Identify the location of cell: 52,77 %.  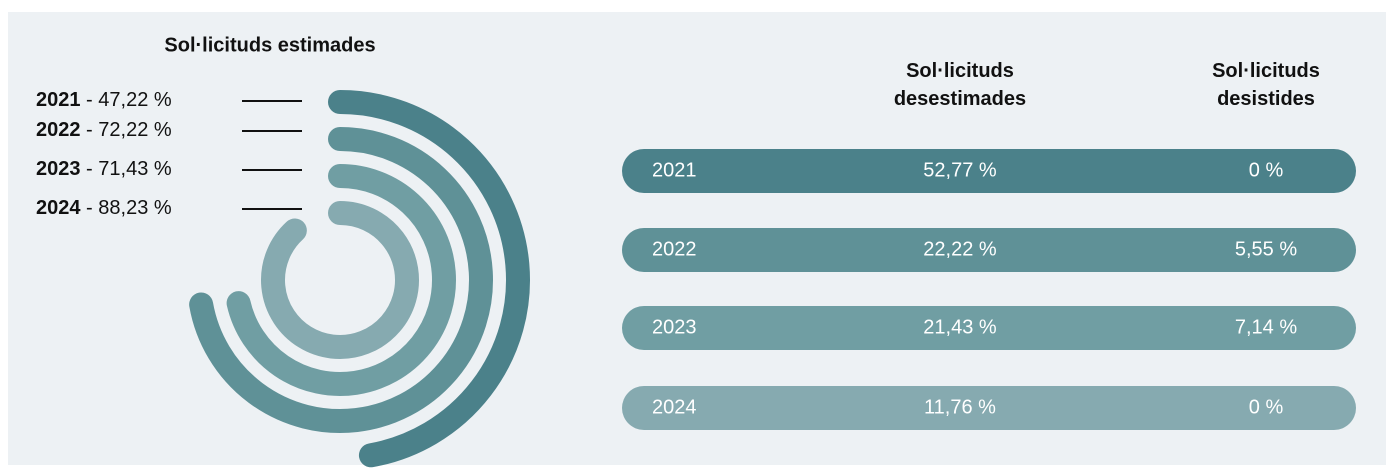
(960, 170).